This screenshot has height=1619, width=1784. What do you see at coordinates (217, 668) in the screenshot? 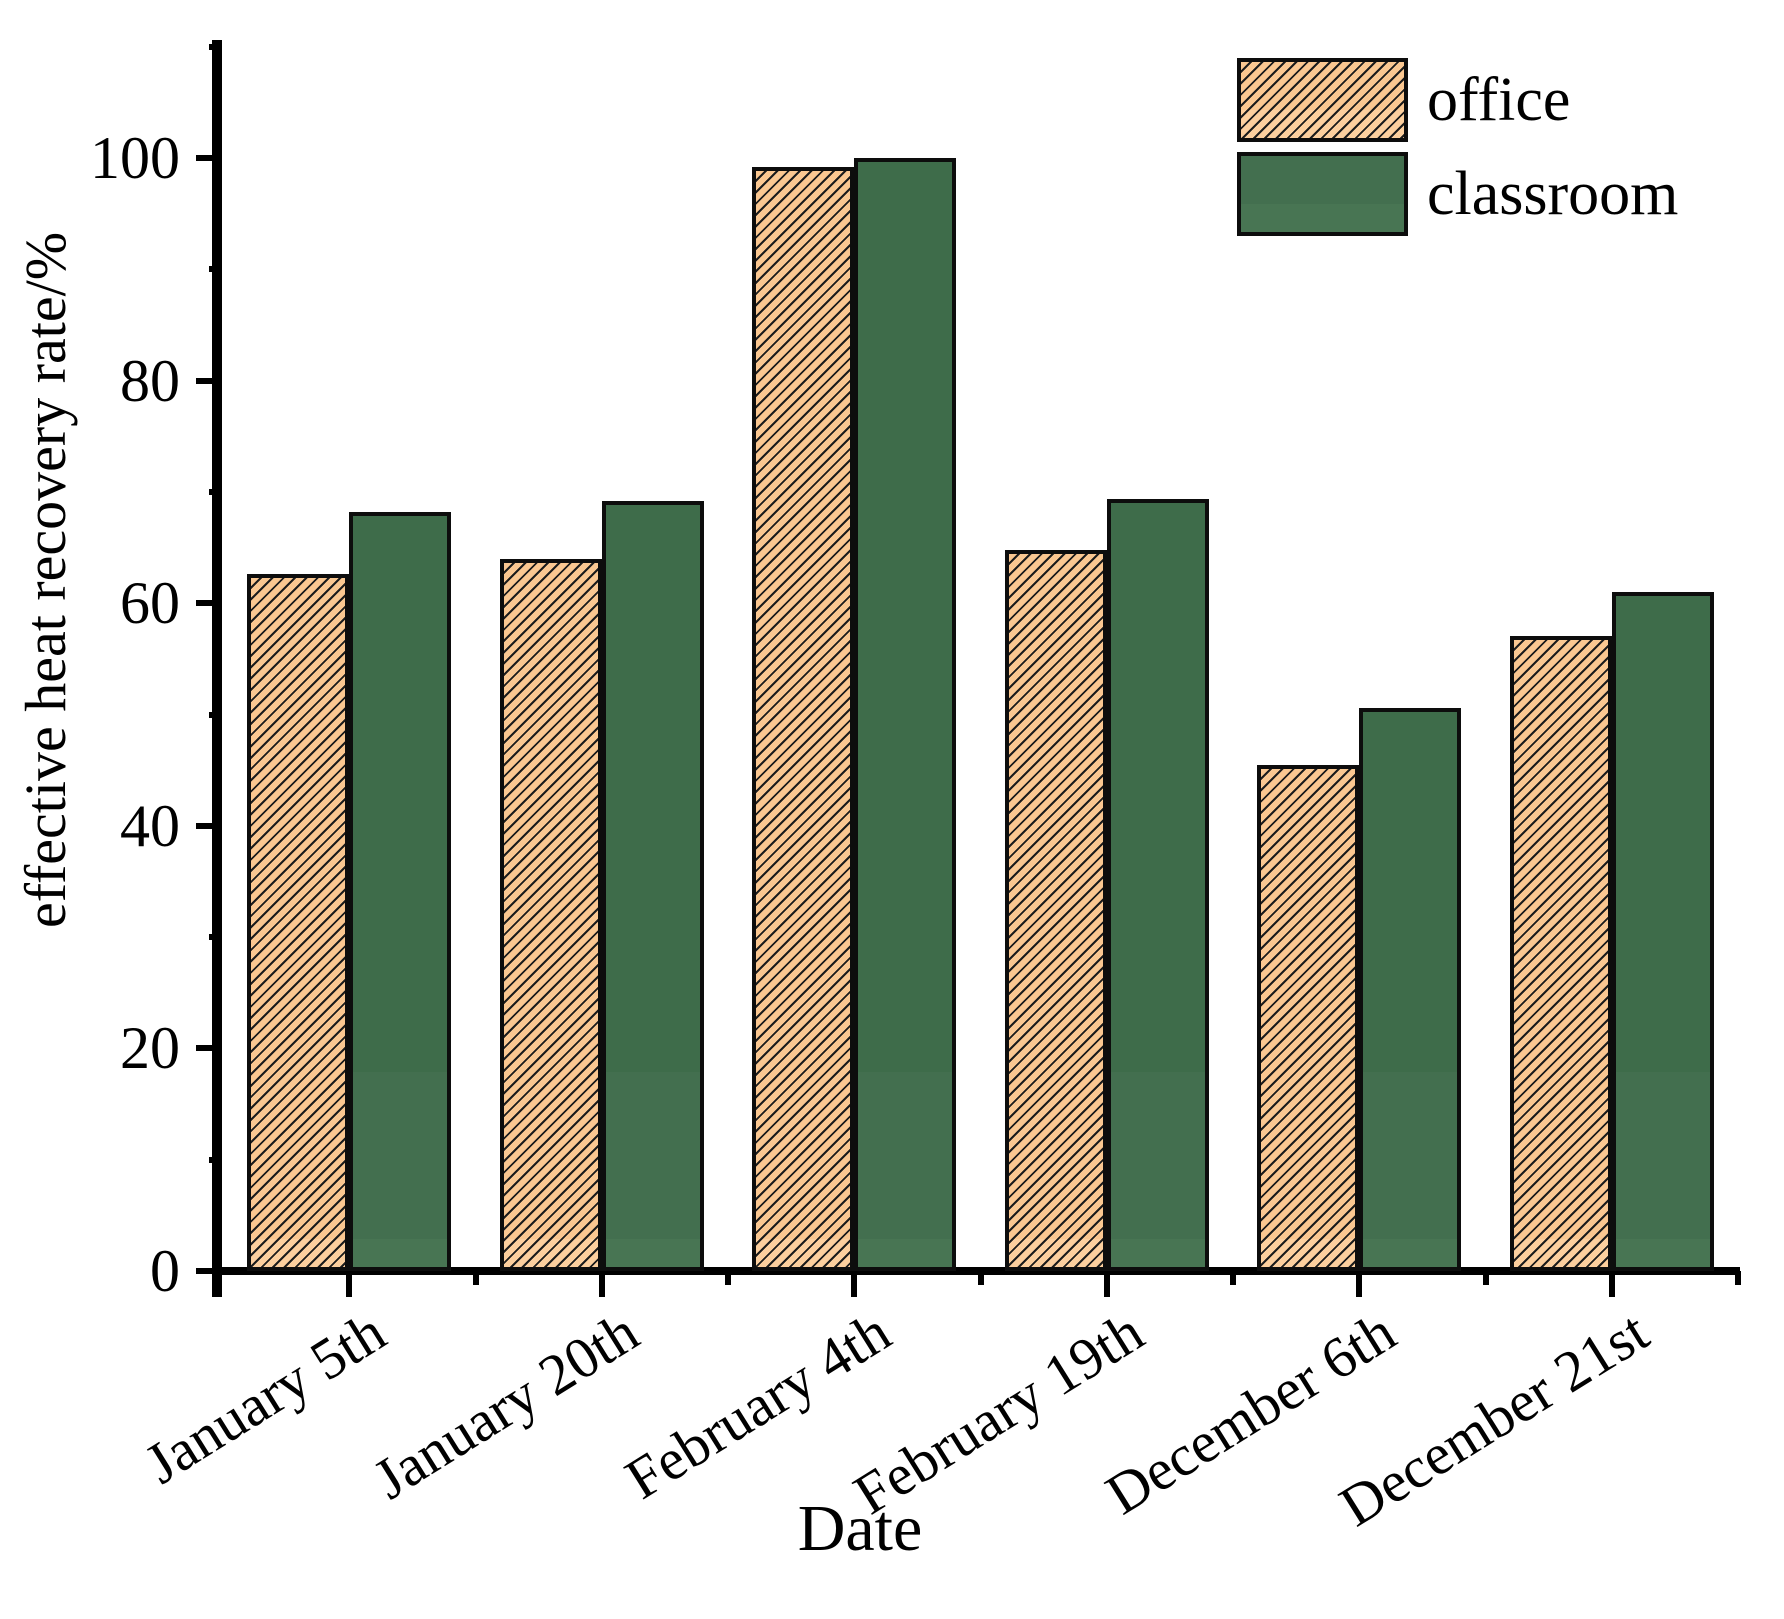
I see `y-axis-line` at bounding box center [217, 668].